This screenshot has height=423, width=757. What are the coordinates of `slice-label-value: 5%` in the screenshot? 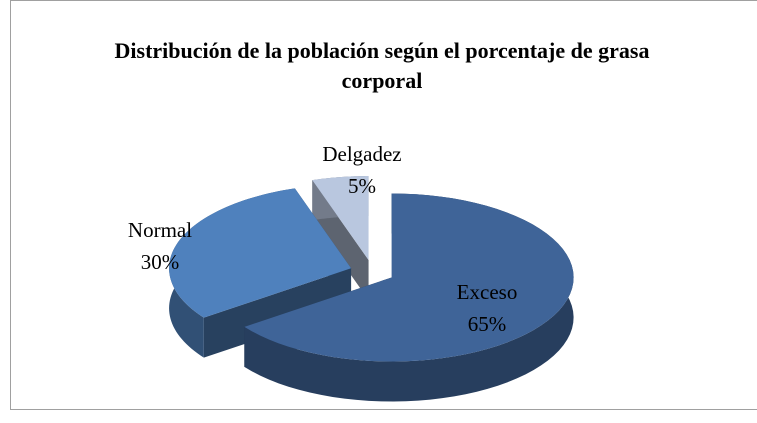 It's located at (362, 186).